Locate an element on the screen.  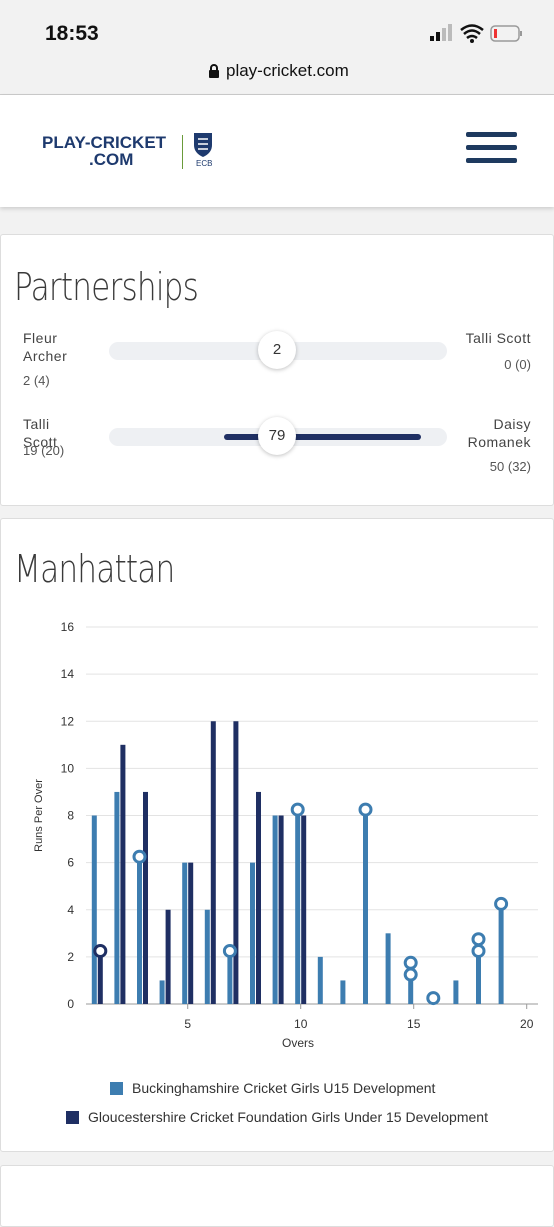
y-tick-label: 4 is located at coordinates (70, 910).